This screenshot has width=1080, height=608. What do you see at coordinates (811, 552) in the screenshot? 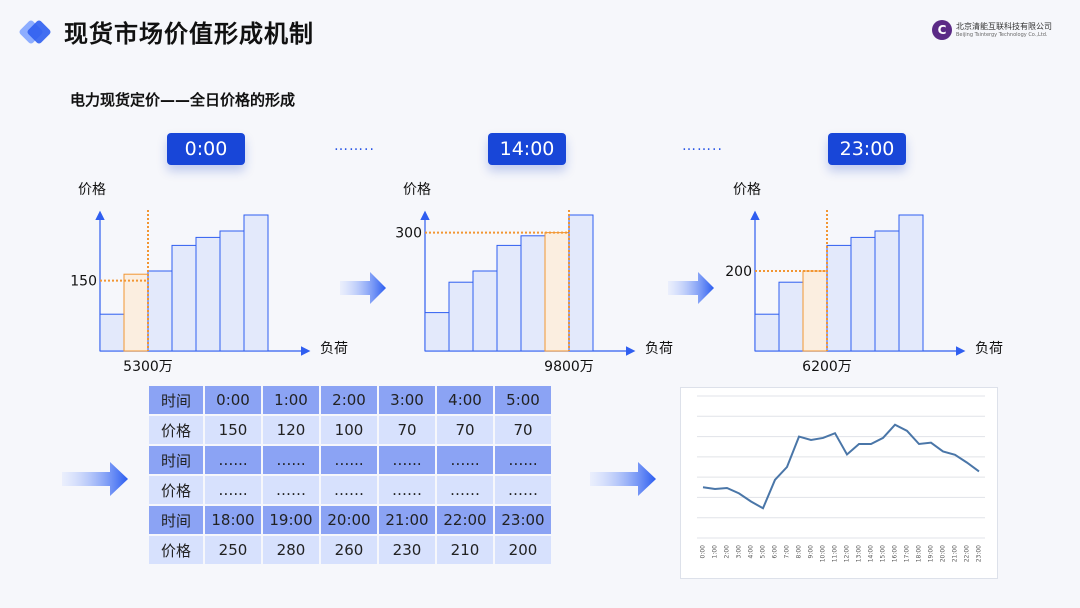
I see `x-tick-label: 9:00` at bounding box center [811, 552].